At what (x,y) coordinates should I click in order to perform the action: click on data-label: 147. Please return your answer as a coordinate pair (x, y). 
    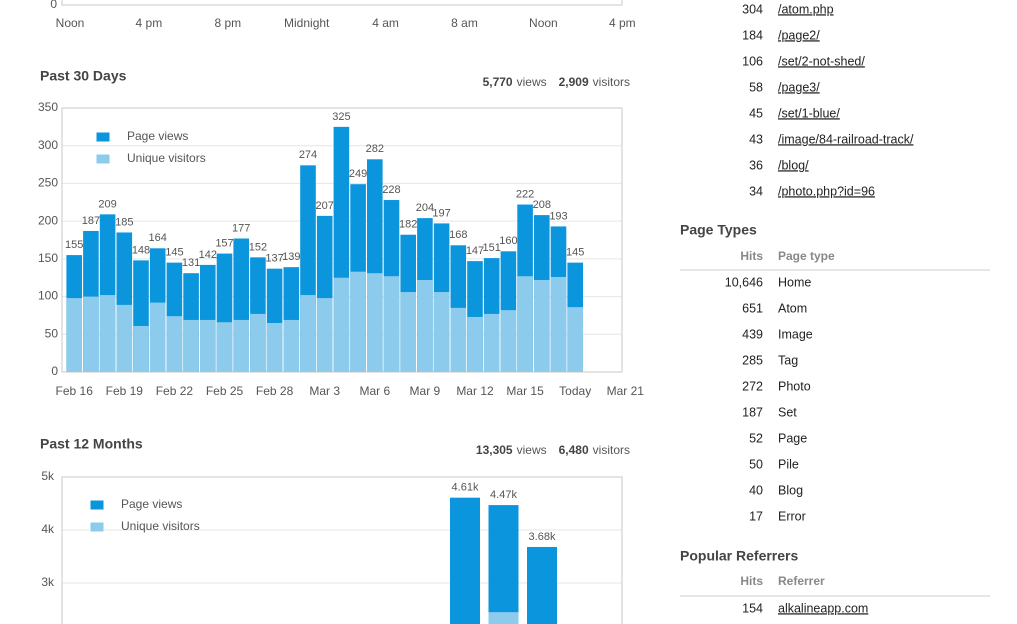
    Looking at the image, I should click on (475, 251).